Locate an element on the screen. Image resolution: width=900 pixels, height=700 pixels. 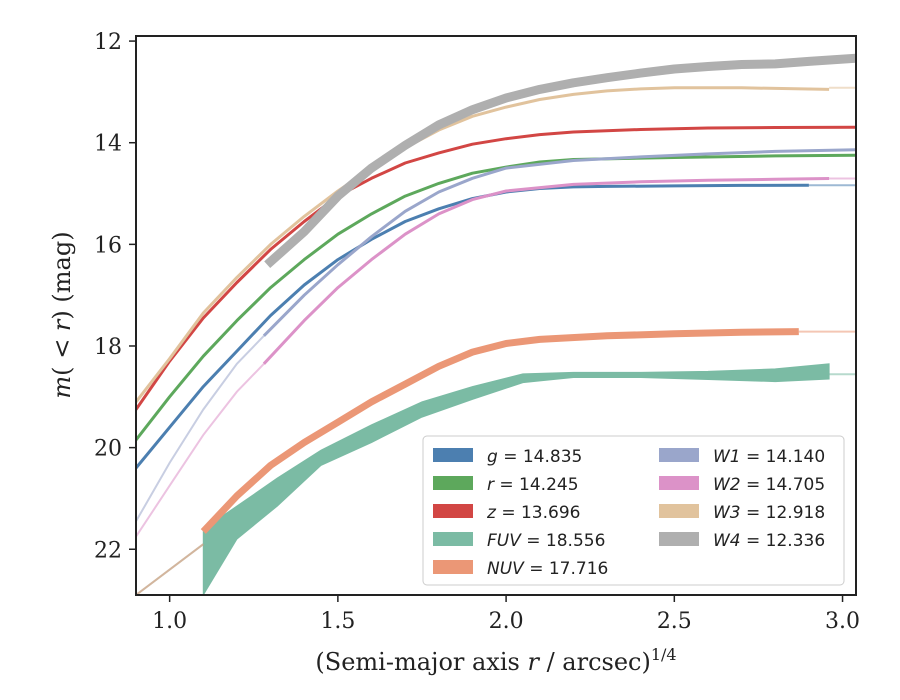
legend-item-w2: W2 = 14.705 is located at coordinates (742, 485).